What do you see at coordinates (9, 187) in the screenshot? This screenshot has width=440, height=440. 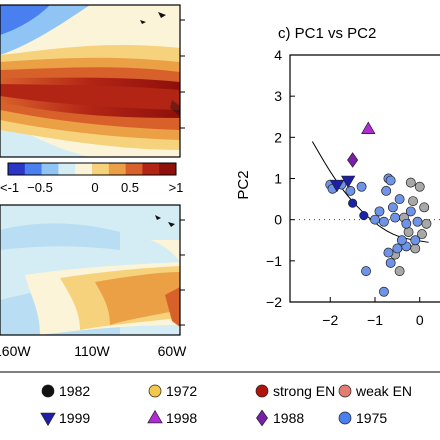 I see `colorbar-tick-lt-1: <-1` at bounding box center [9, 187].